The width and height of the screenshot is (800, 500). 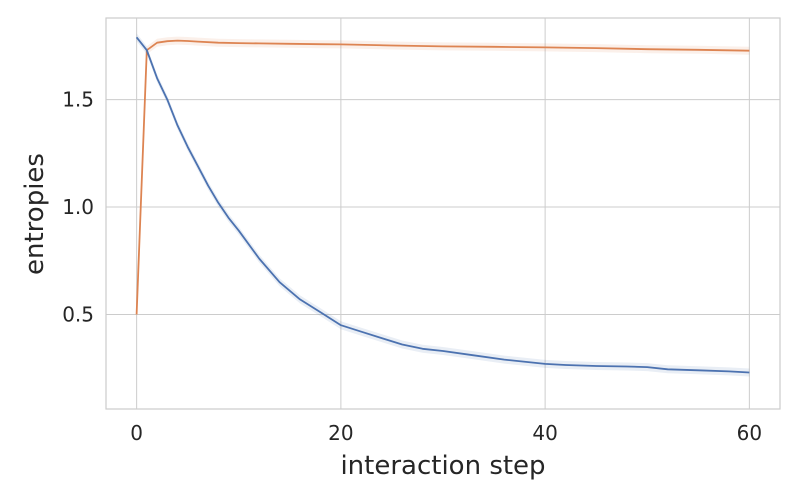 I want to click on y-tick-label: 1.5, so click(x=78, y=100).